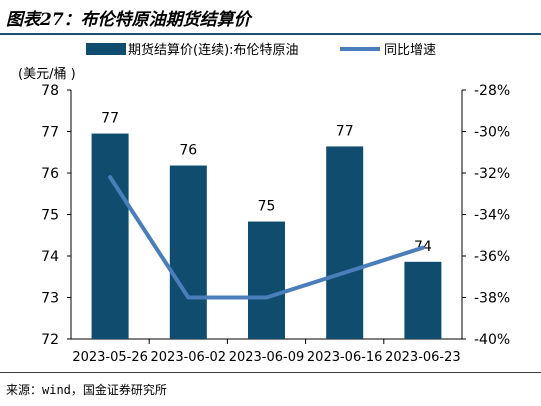 Image resolution: width=541 pixels, height=406 pixels. What do you see at coordinates (270, 18) in the screenshot?
I see `chart-header: 图表27：布伦特原油期货结算价` at bounding box center [270, 18].